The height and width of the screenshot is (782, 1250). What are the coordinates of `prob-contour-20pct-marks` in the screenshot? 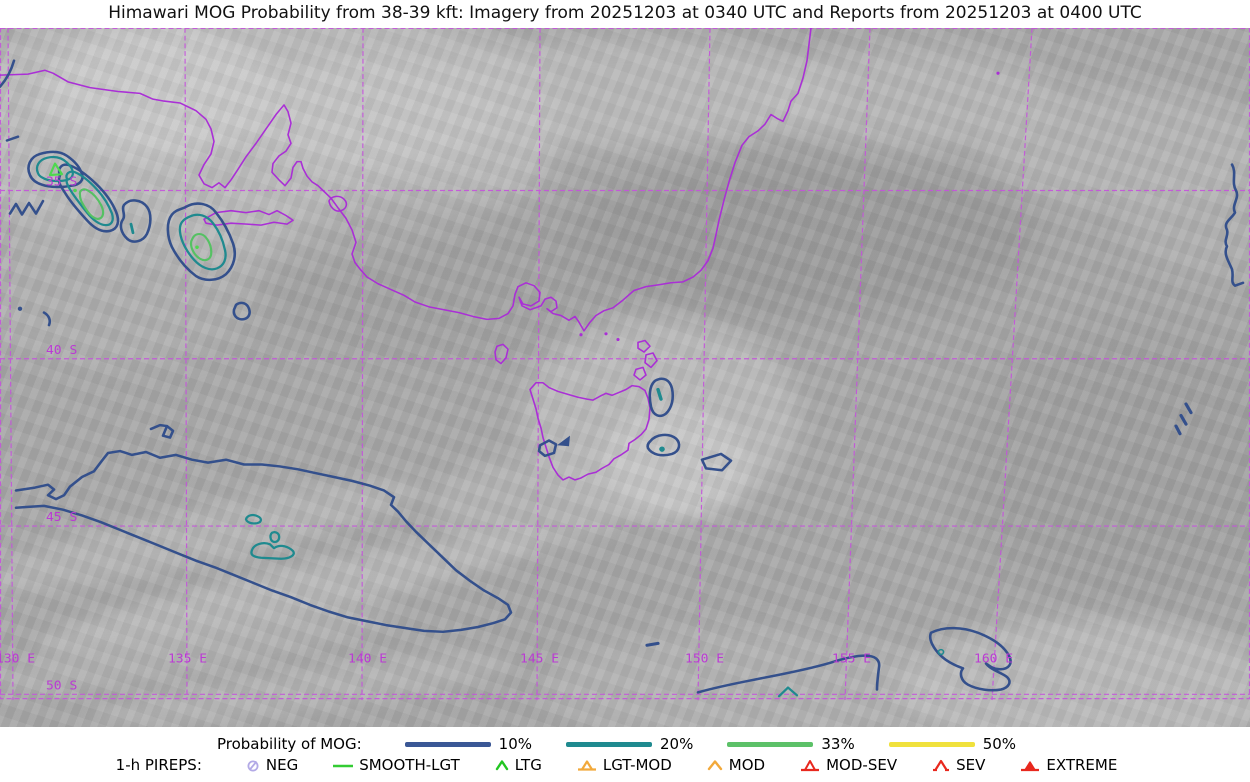 It's located at (662, 449).